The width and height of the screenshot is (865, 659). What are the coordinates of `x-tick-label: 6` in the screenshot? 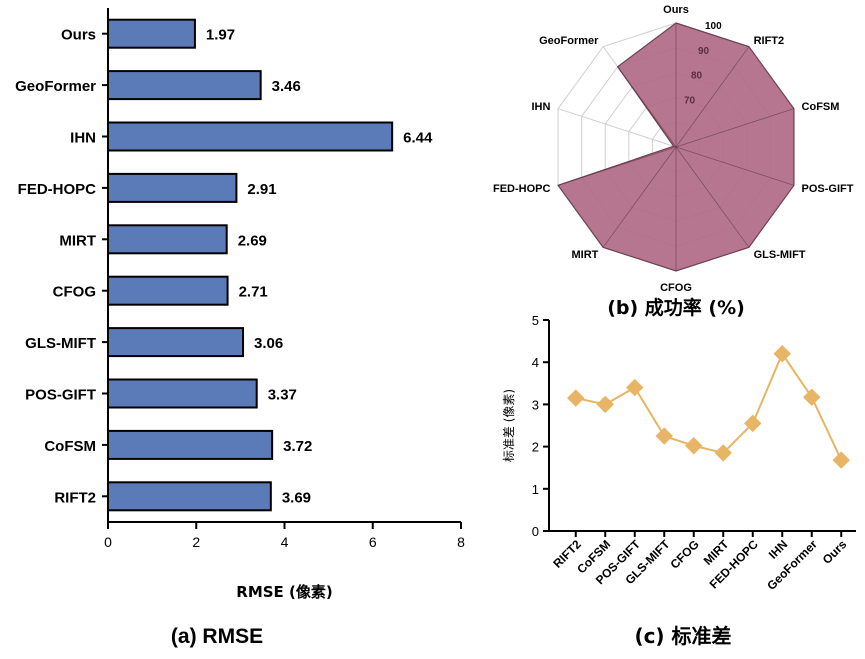 It's located at (373, 542).